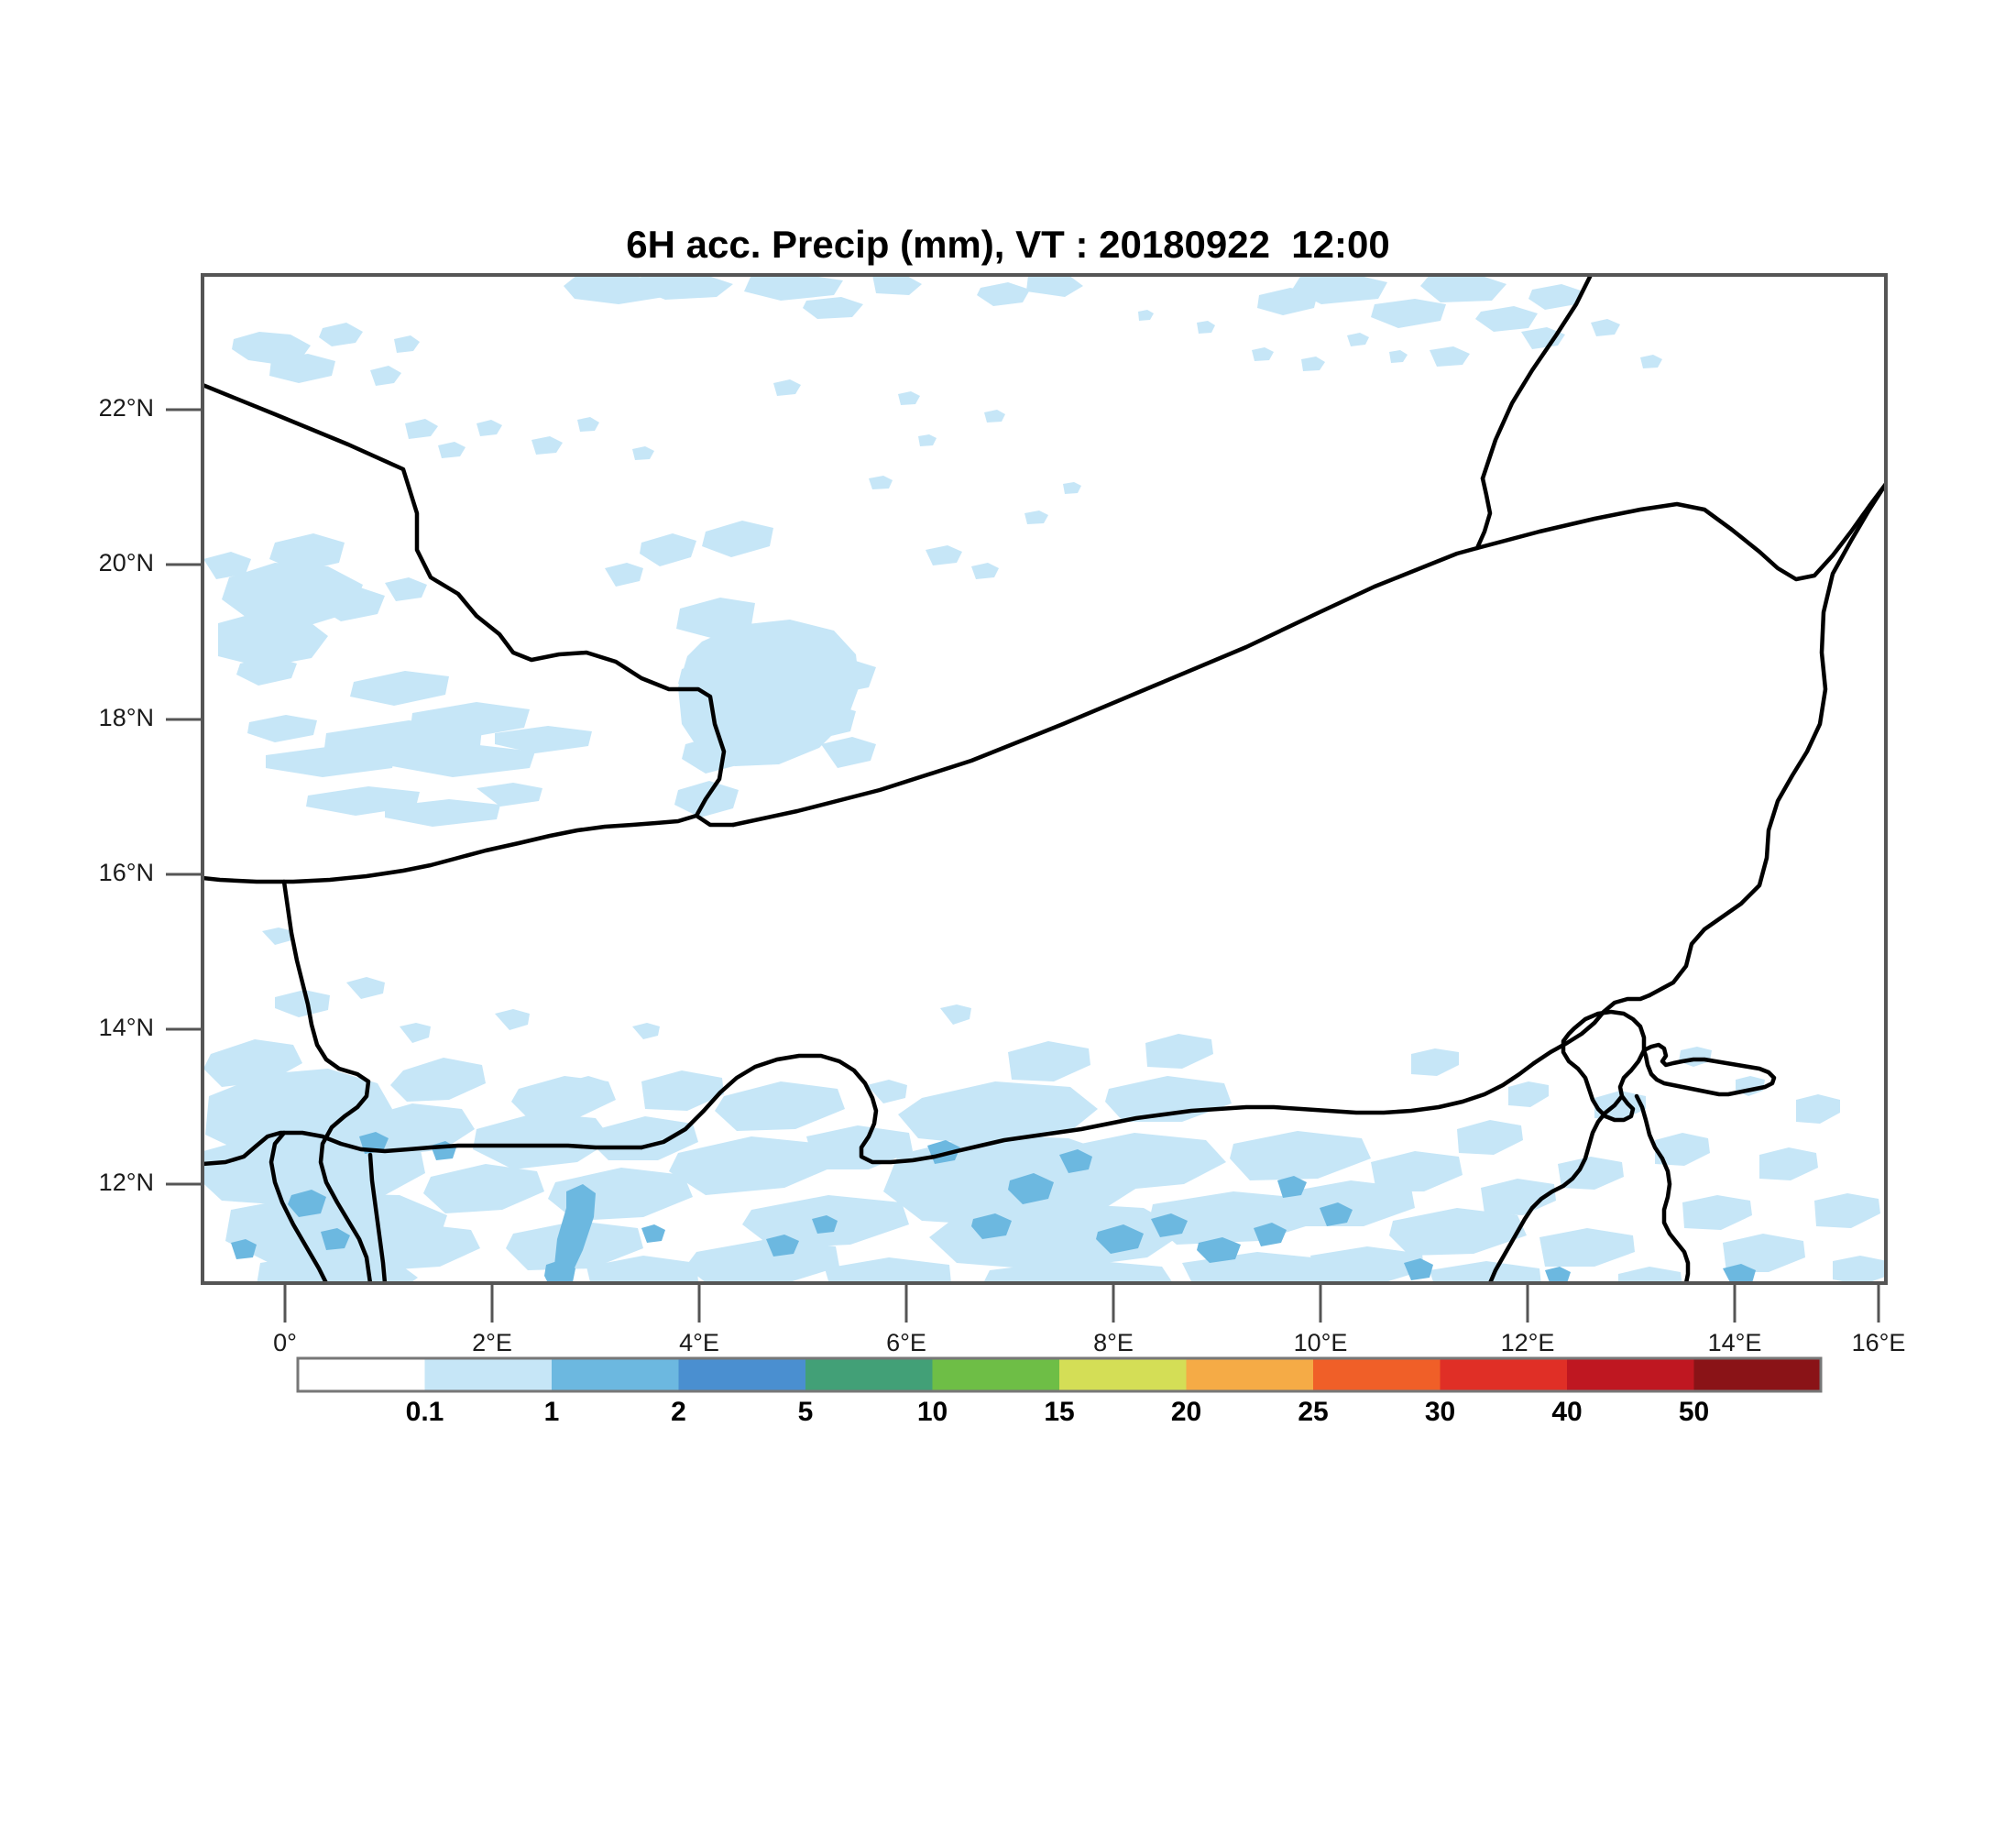 Image resolution: width=2016 pixels, height=1833 pixels. Describe the element at coordinates (1694, 1412) in the screenshot. I see `colorbar-tick-label: 50` at that location.